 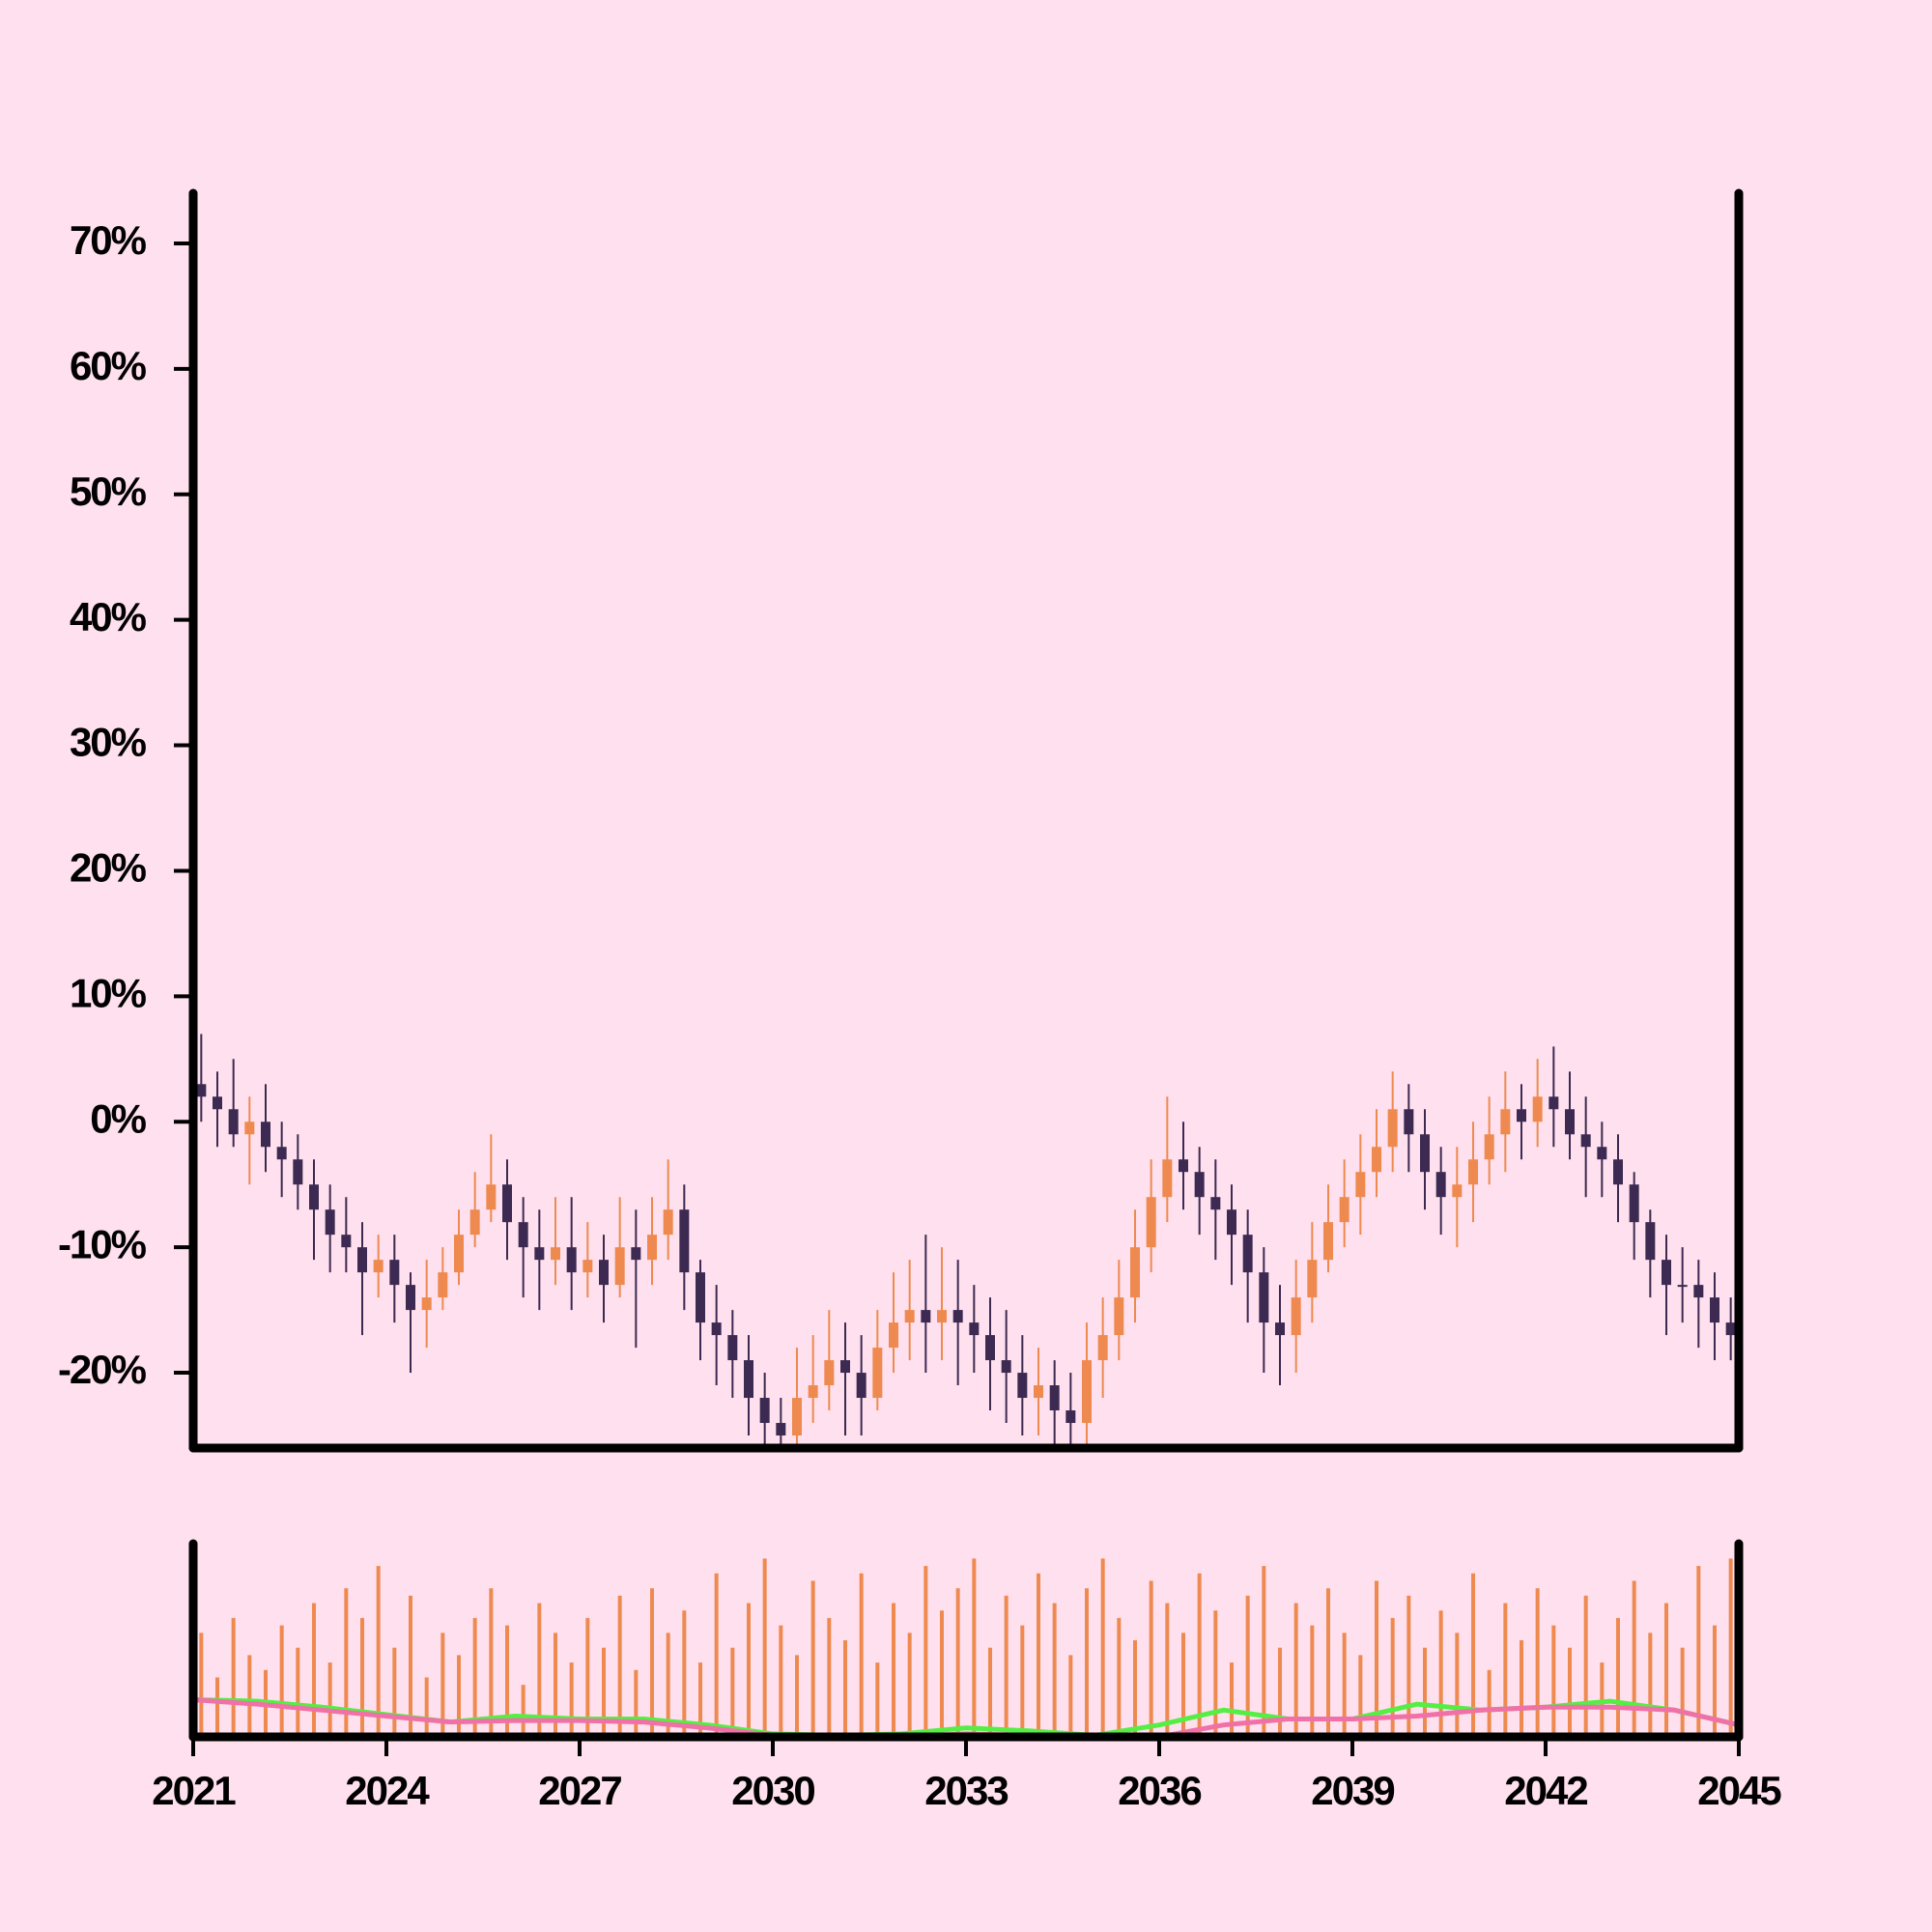 I want to click on x-tick-label: 2024, so click(x=387, y=1790).